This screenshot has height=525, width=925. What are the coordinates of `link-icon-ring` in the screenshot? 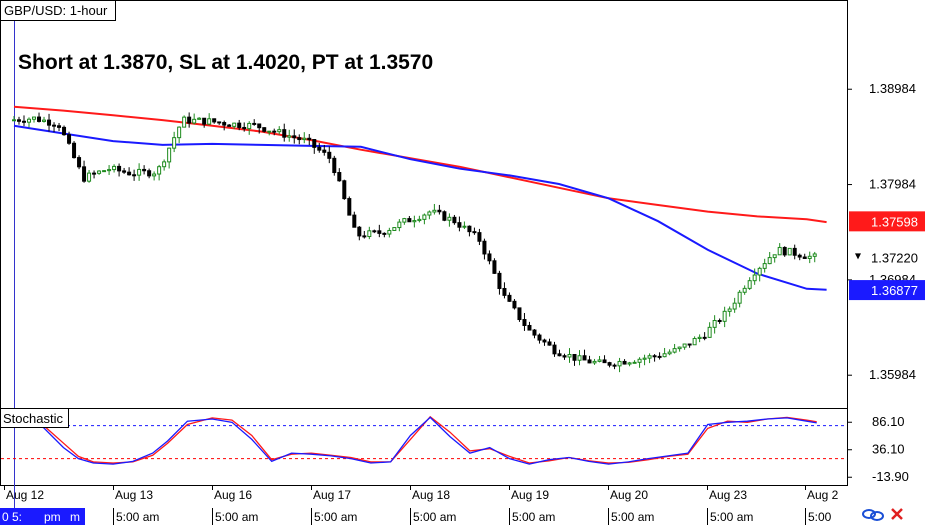 It's located at (869, 514).